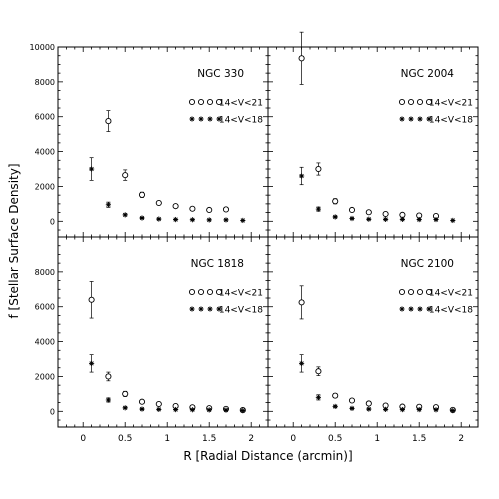 The width and height of the screenshot is (499, 499). Describe the element at coordinates (45, 186) in the screenshot. I see `y-tick-label: 2000` at that location.